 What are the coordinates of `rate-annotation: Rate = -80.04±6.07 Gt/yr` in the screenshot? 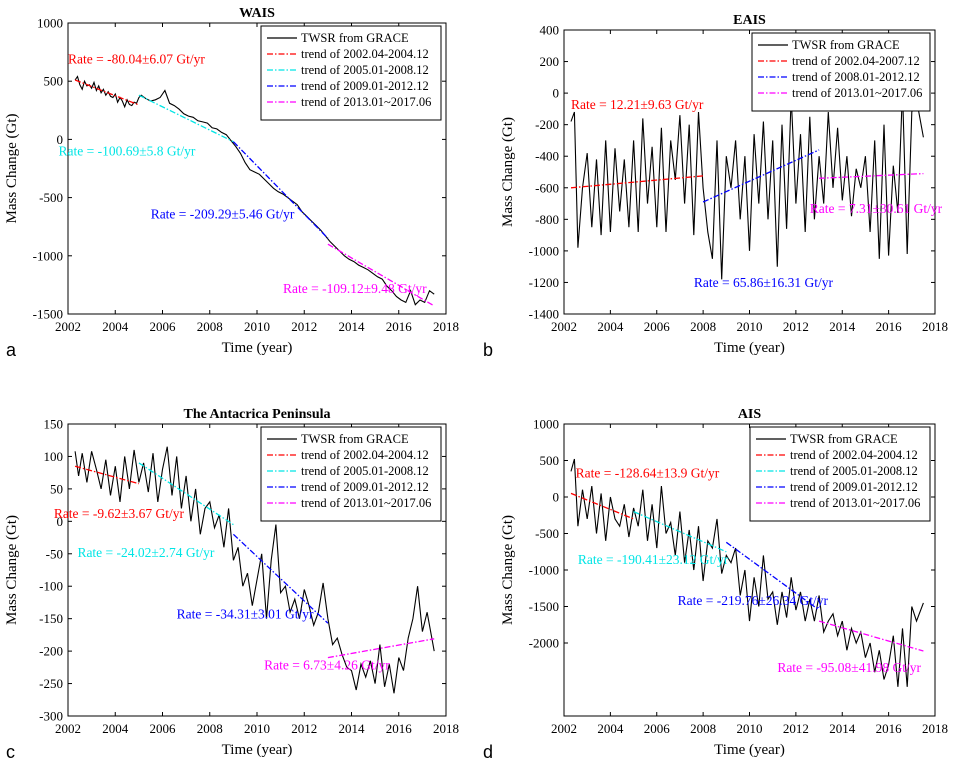 It's located at (136, 59).